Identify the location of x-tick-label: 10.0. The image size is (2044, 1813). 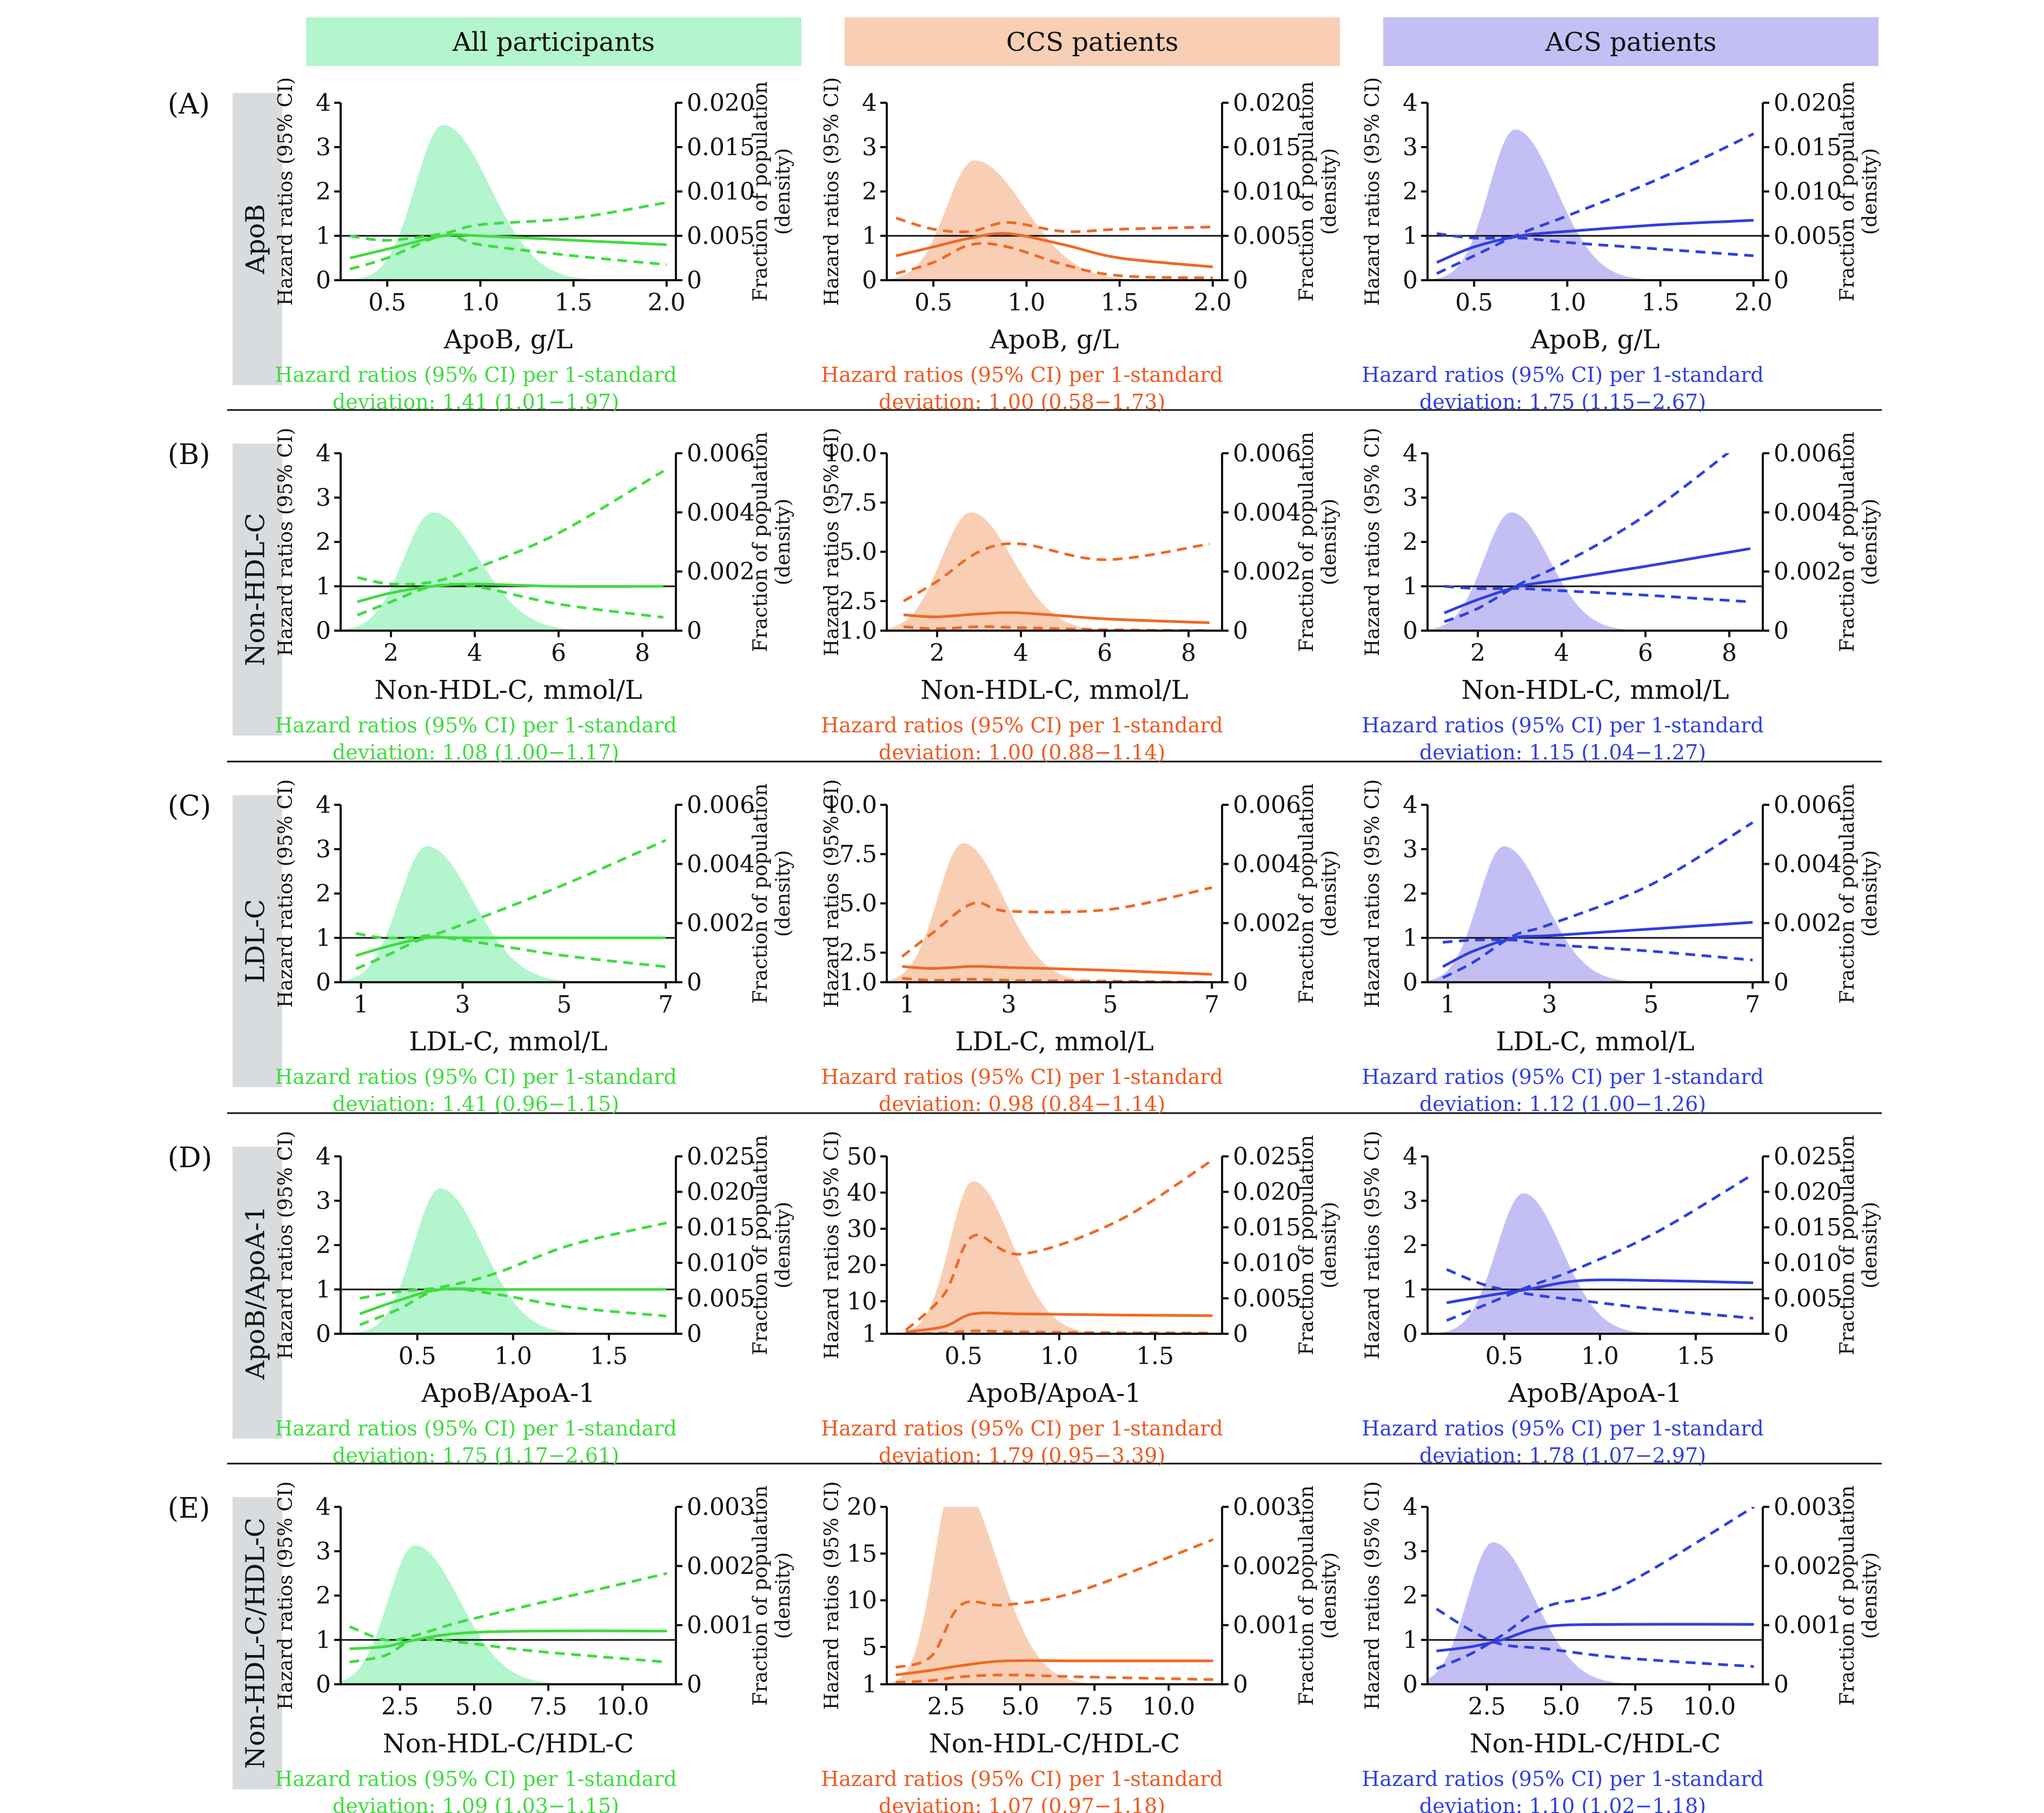
(622, 1707).